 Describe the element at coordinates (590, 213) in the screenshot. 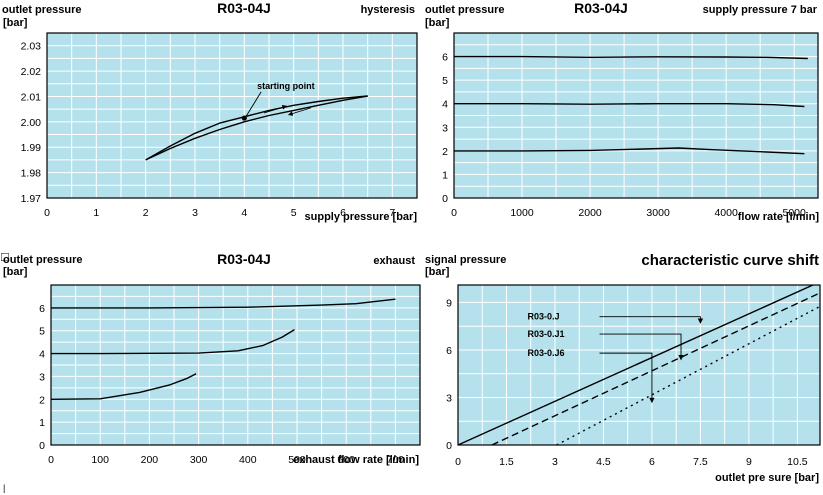

I see `x-tick-label: 2000` at that location.